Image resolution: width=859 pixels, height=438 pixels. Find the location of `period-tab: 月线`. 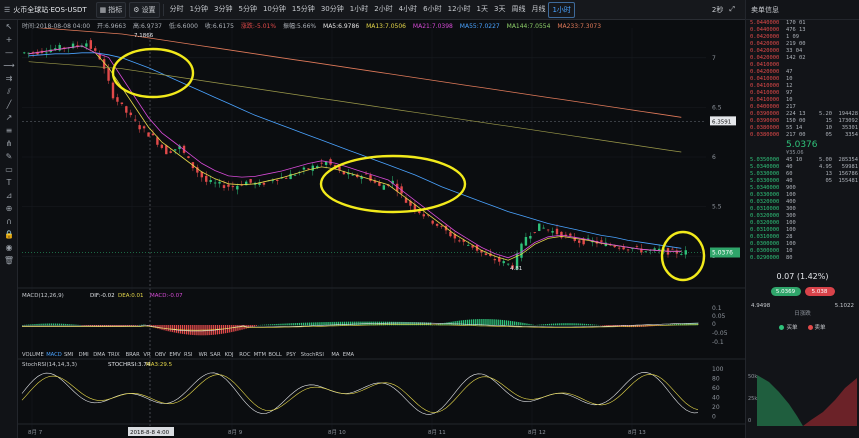

period-tab: 月线 is located at coordinates (538, 8).